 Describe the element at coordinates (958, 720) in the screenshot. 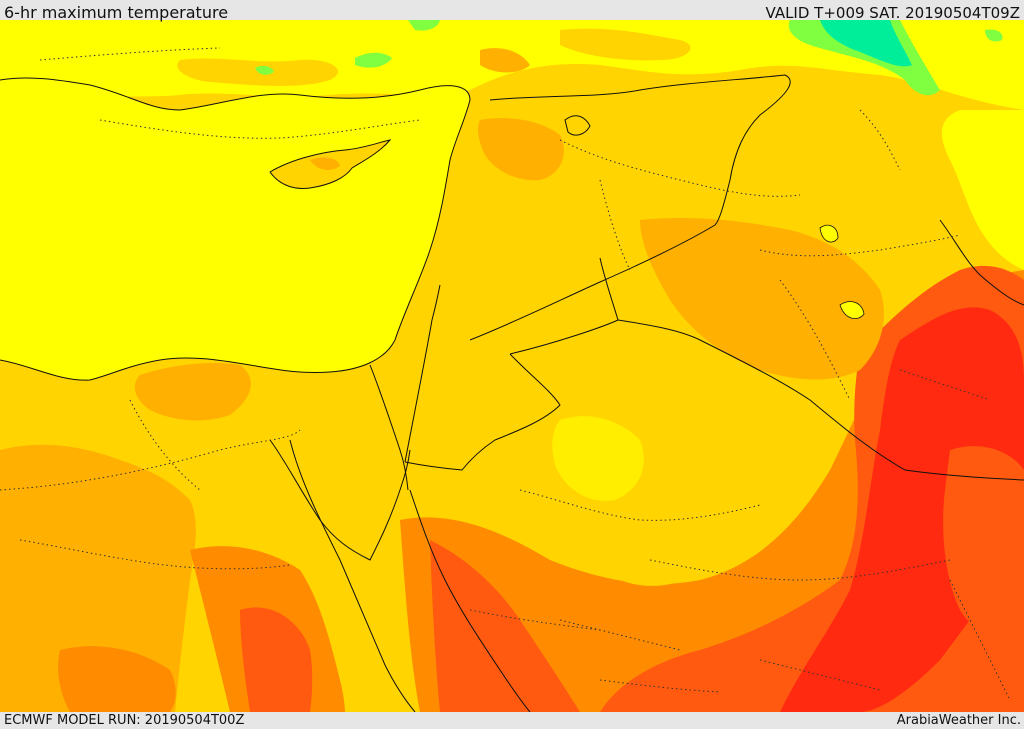

I see `credit-label: ArabiaWeather Inc.` at that location.